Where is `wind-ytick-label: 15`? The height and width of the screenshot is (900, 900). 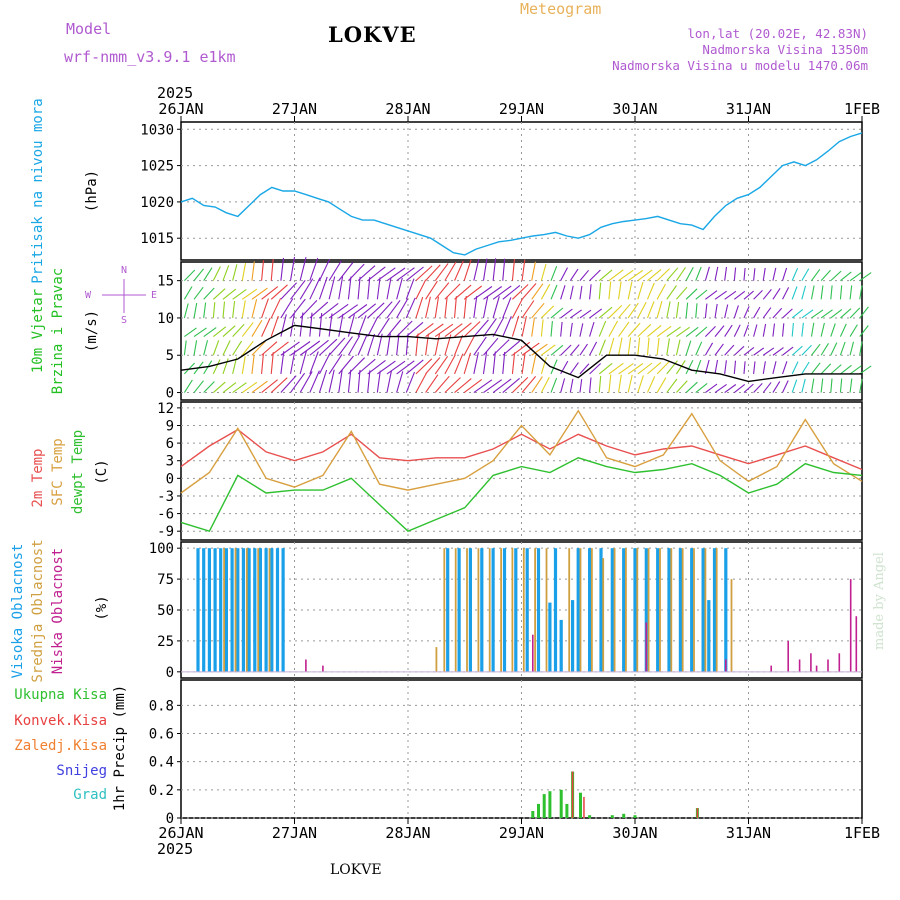
wind-ytick-label: 15 is located at coordinates (165, 282).